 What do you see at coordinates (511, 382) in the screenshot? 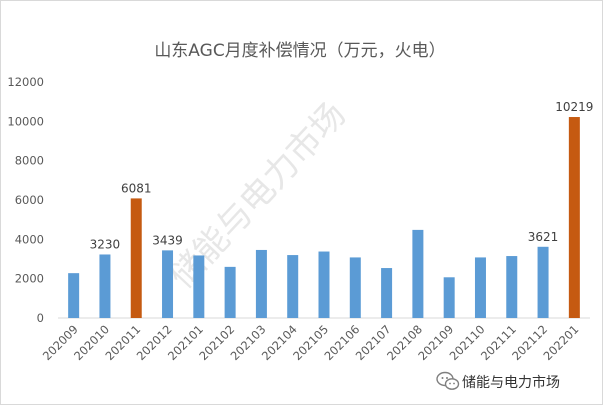
I see `footer-account-name: 储能与电力市场` at bounding box center [511, 382].